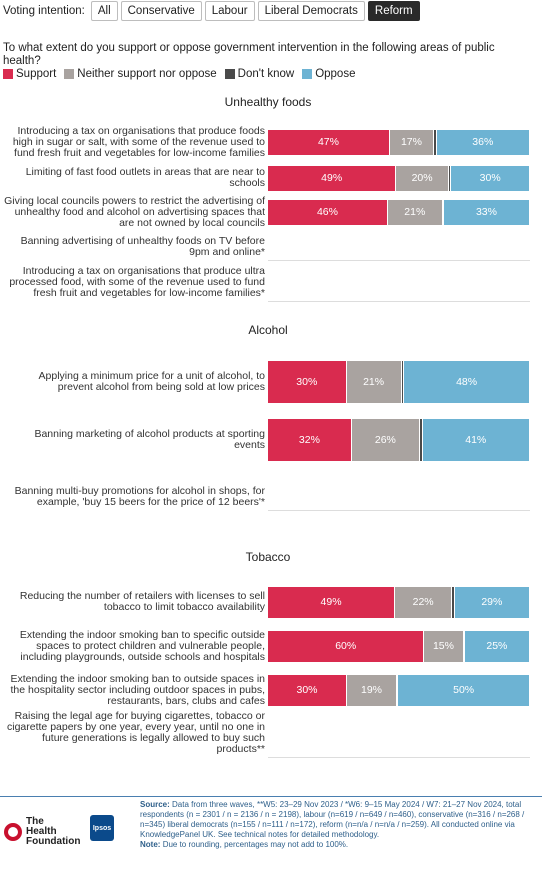  What do you see at coordinates (424, 602) in the screenshot?
I see `bar-segment-neither: 22%` at bounding box center [424, 602].